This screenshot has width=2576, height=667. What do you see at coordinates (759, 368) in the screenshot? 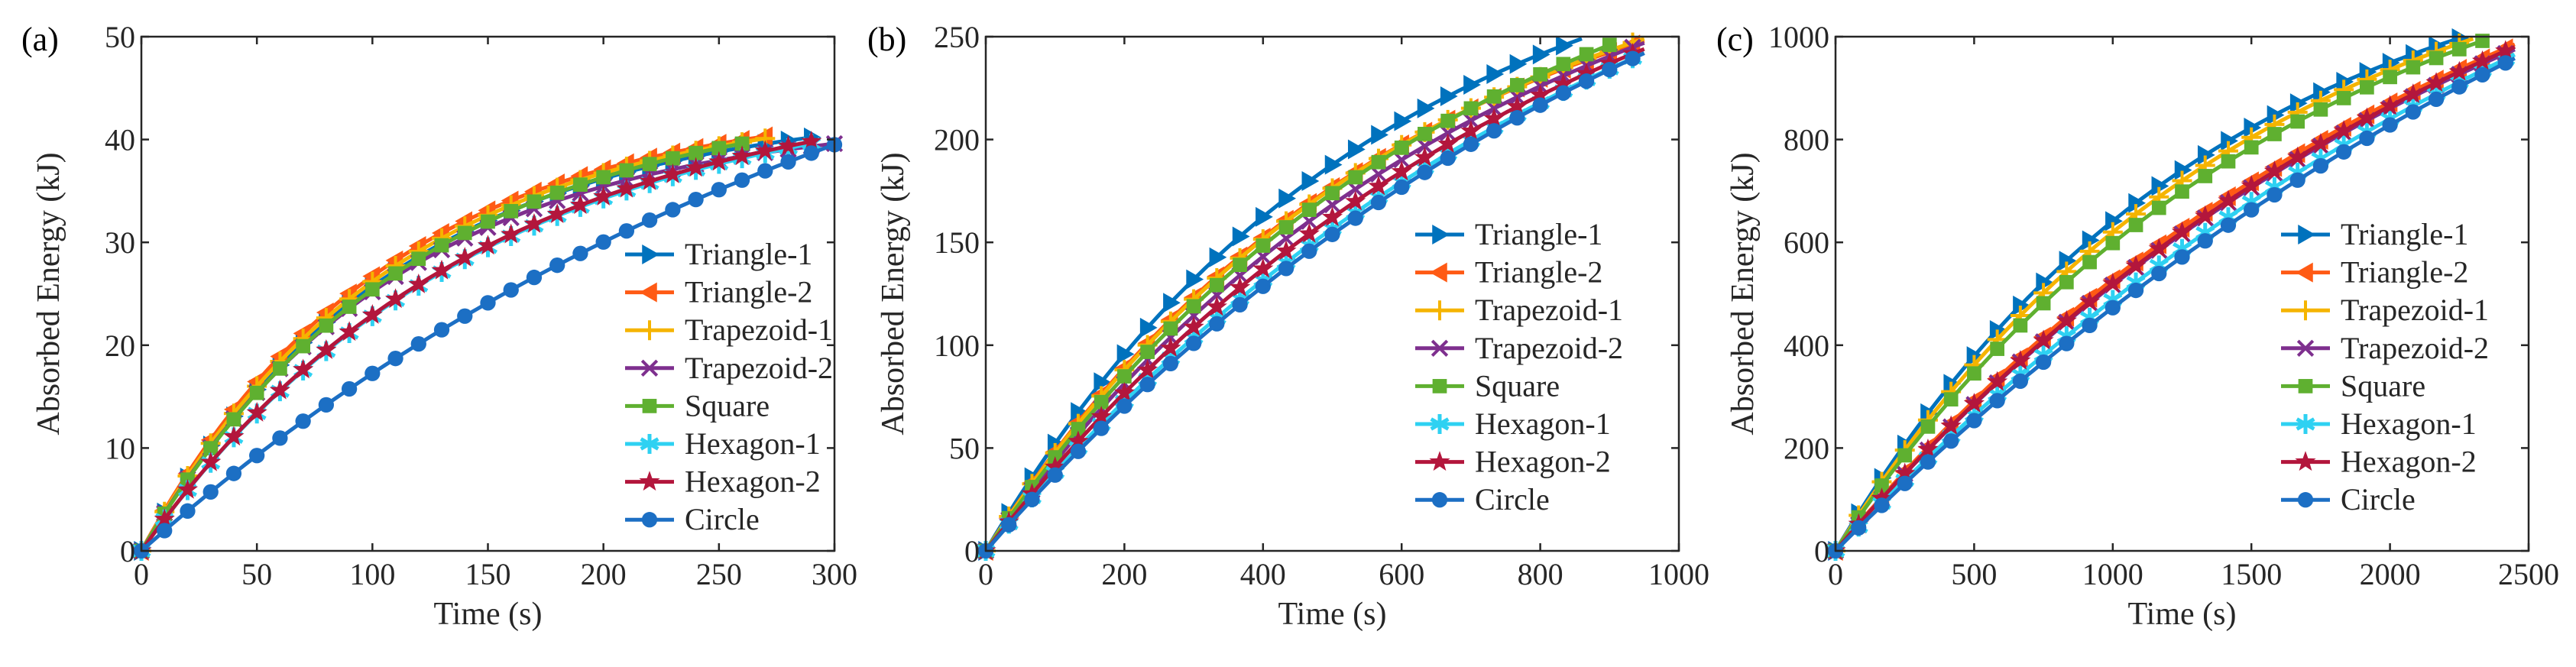
I see `legend-label: Trapezoid-2` at bounding box center [759, 368].